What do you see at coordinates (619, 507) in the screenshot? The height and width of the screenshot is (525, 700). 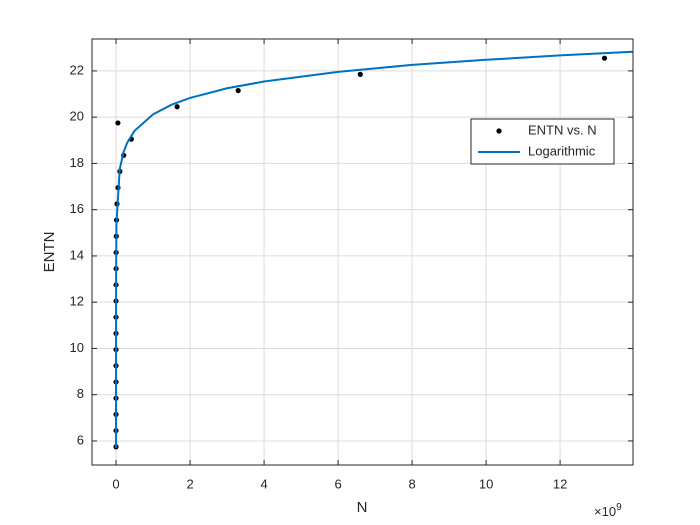 I see `x-exponent-power: 9` at bounding box center [619, 507].